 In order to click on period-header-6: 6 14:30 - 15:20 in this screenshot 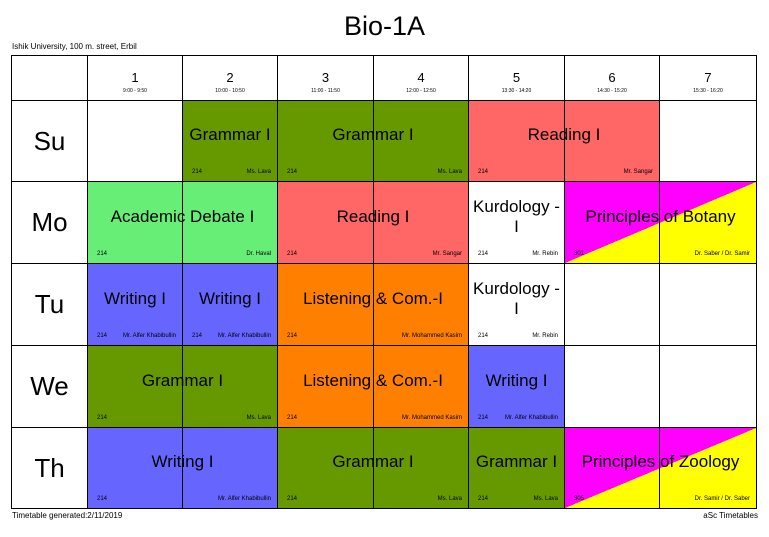, I will do `click(612, 78)`.